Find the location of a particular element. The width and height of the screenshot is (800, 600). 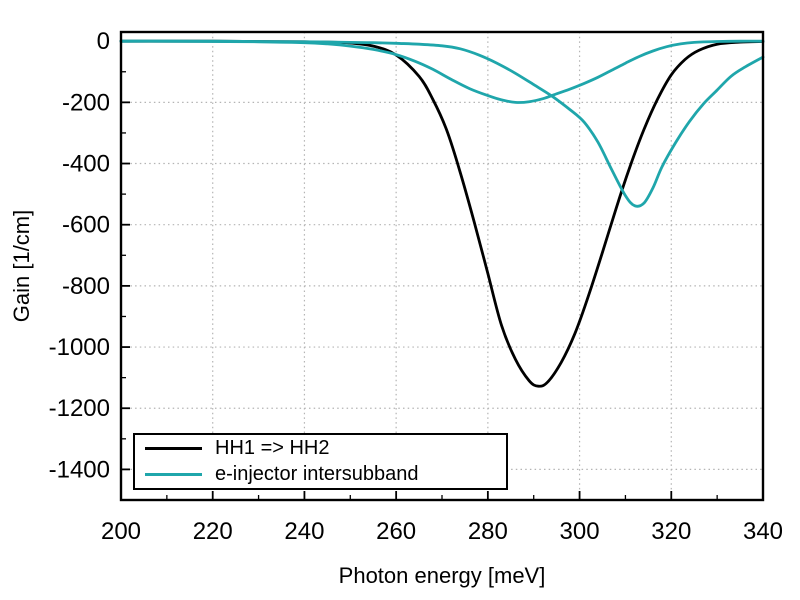

legend-label-hh1-hh2: HH1 => HH2 is located at coordinates (272, 448).